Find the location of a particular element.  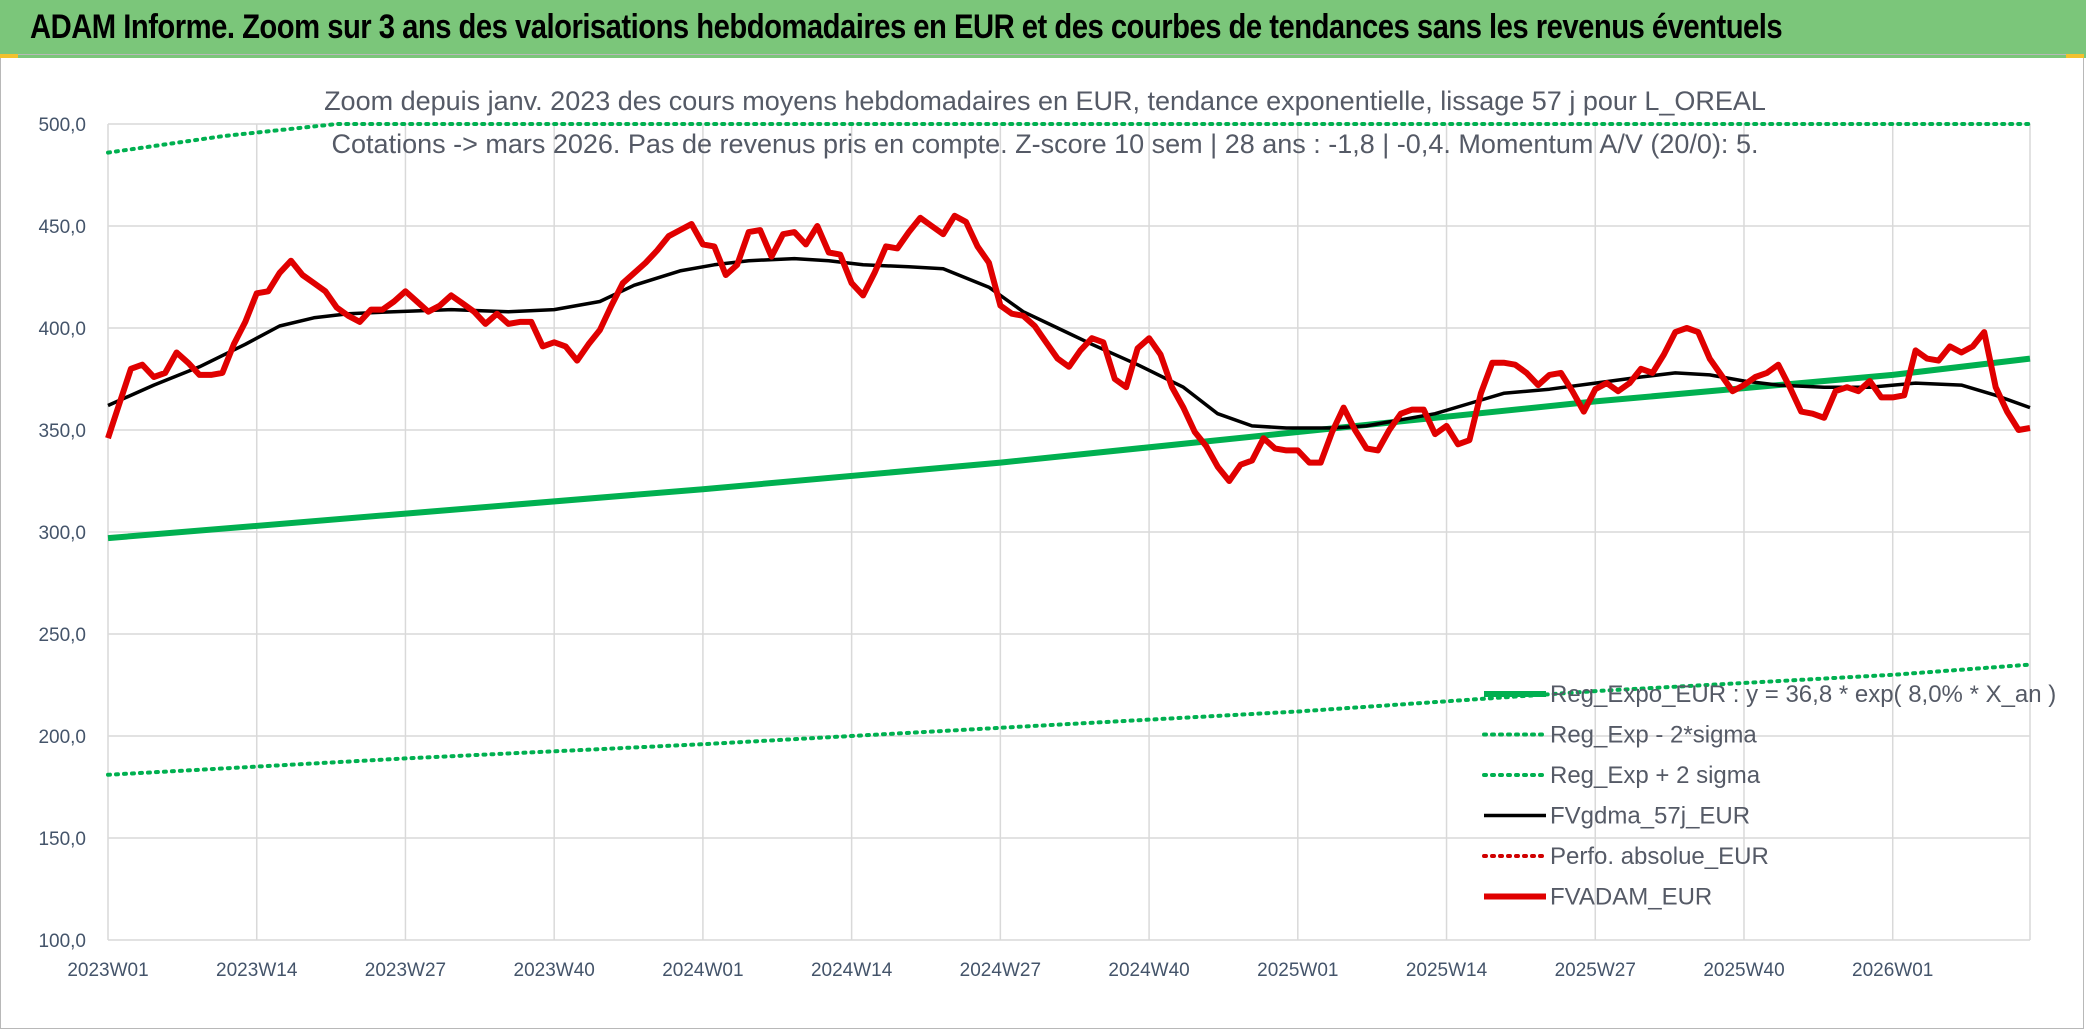

x-tick-label: 2023W40 is located at coordinates (554, 970).